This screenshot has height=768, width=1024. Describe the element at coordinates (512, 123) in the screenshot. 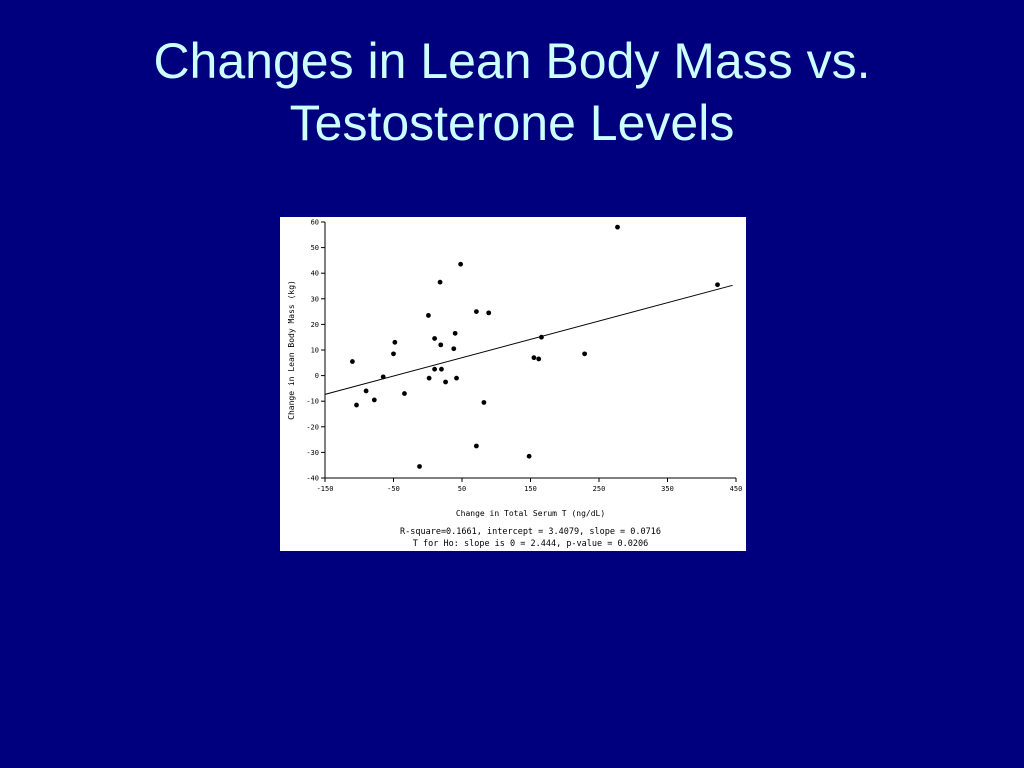

I see `slide-title-line-2: Testosterone Levels` at that location.